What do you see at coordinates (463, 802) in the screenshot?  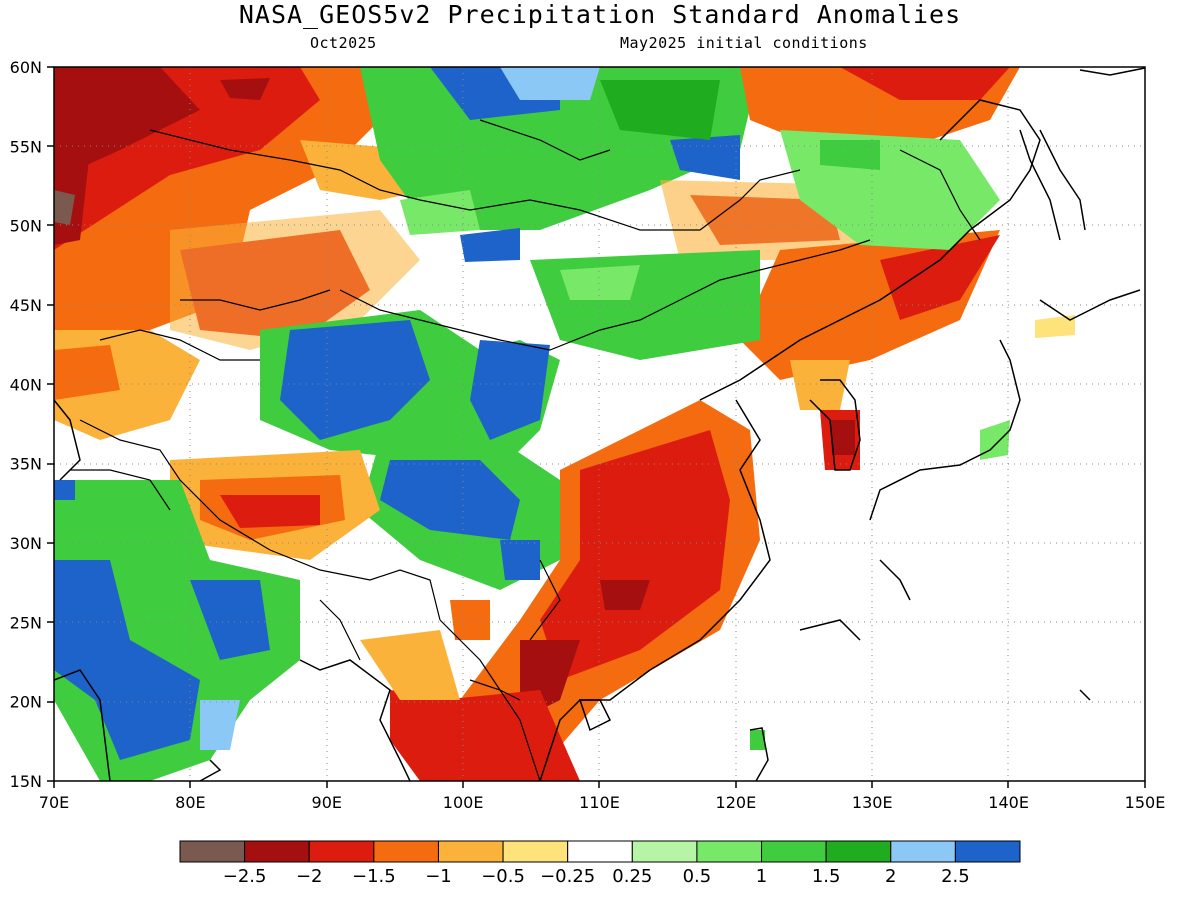 I see `longitude-tick-label: 100E` at bounding box center [463, 802].